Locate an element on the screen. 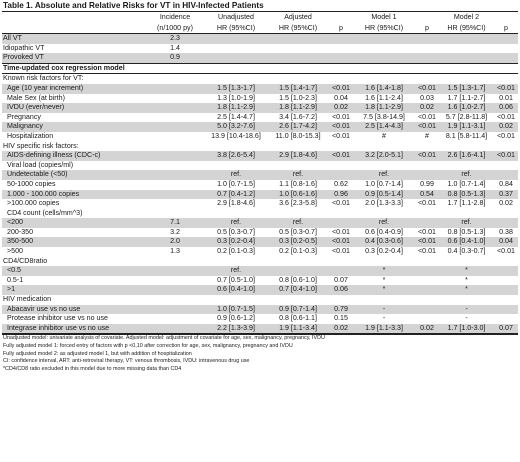 The width and height of the screenshot is (520, 462). model2-p-cell: 0.02 is located at coordinates (506, 203).